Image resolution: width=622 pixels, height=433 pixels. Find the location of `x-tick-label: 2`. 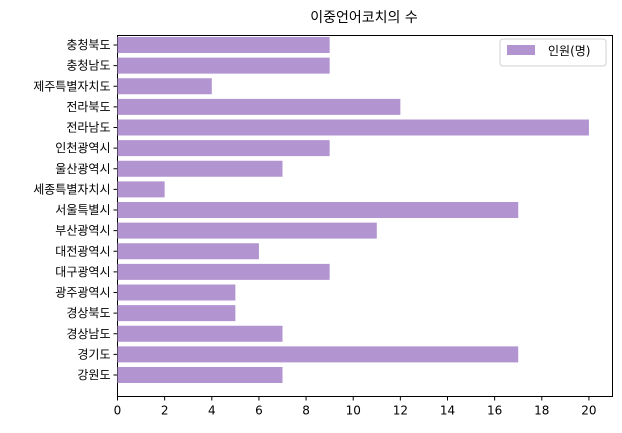

x-tick-label: 2 is located at coordinates (165, 411).